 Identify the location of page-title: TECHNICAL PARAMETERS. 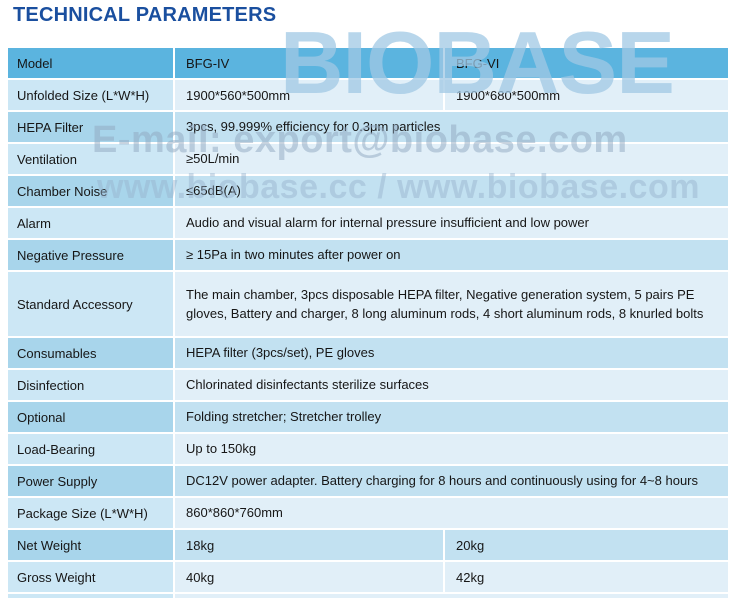
(145, 15).